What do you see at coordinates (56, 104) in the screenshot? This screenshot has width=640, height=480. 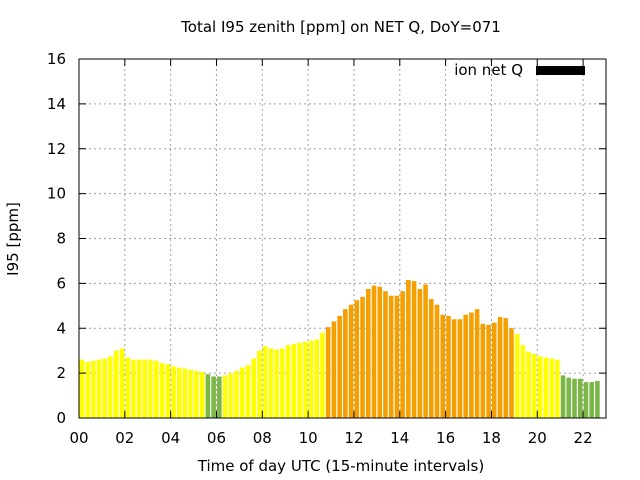 I see `y-tick-label: 14` at bounding box center [56, 104].